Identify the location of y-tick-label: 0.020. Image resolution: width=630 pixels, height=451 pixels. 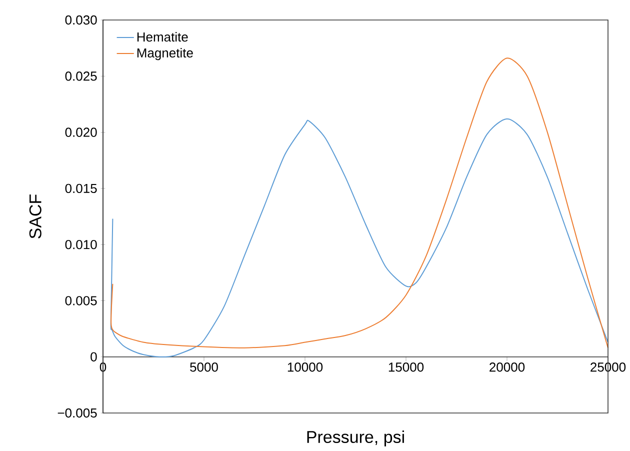
(81, 132).